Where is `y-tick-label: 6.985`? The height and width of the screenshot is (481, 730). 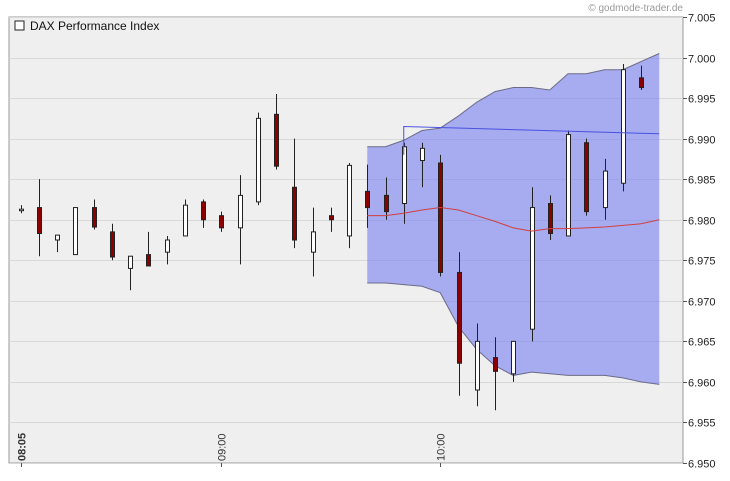 y-tick-label: 6.985 is located at coordinates (702, 181).